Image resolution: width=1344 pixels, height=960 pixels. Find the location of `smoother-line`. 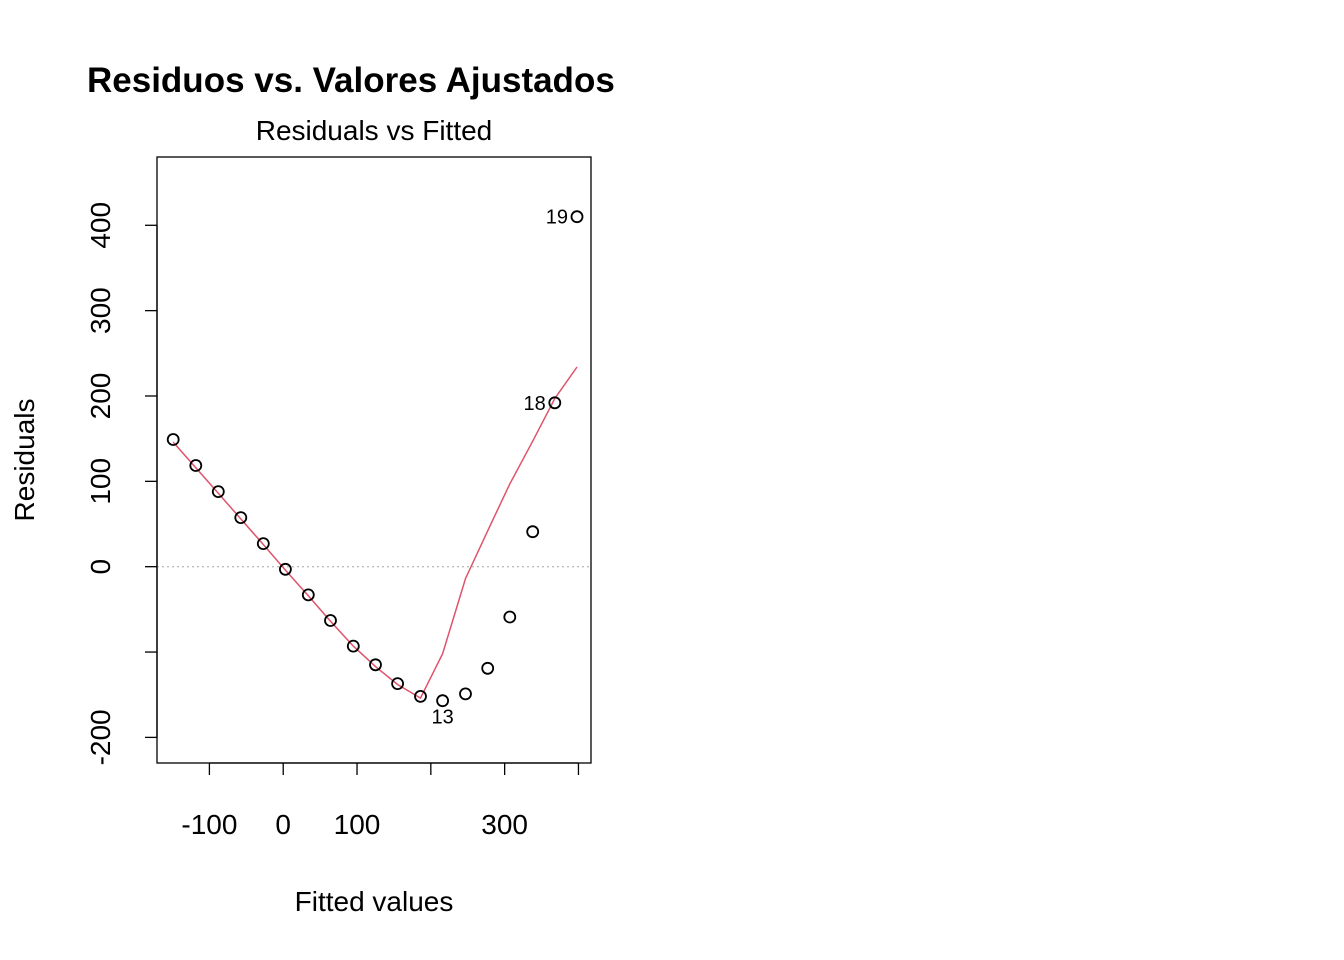

smoother-line is located at coordinates (375, 533).